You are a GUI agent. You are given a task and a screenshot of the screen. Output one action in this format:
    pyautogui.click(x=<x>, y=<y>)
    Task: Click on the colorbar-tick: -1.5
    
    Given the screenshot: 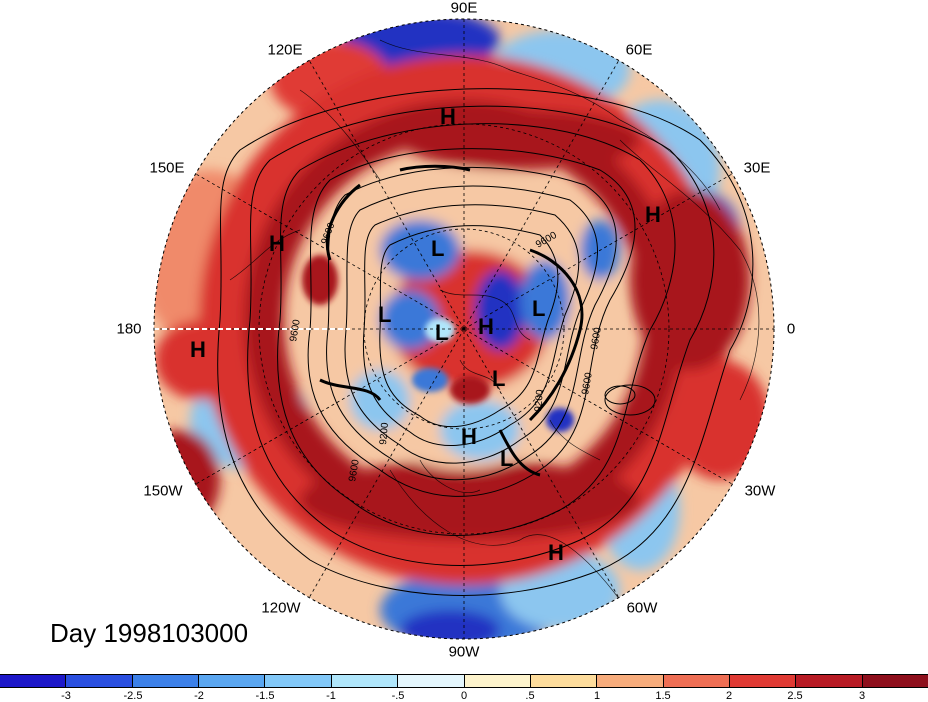 What is the action you would take?
    pyautogui.click(x=265, y=696)
    